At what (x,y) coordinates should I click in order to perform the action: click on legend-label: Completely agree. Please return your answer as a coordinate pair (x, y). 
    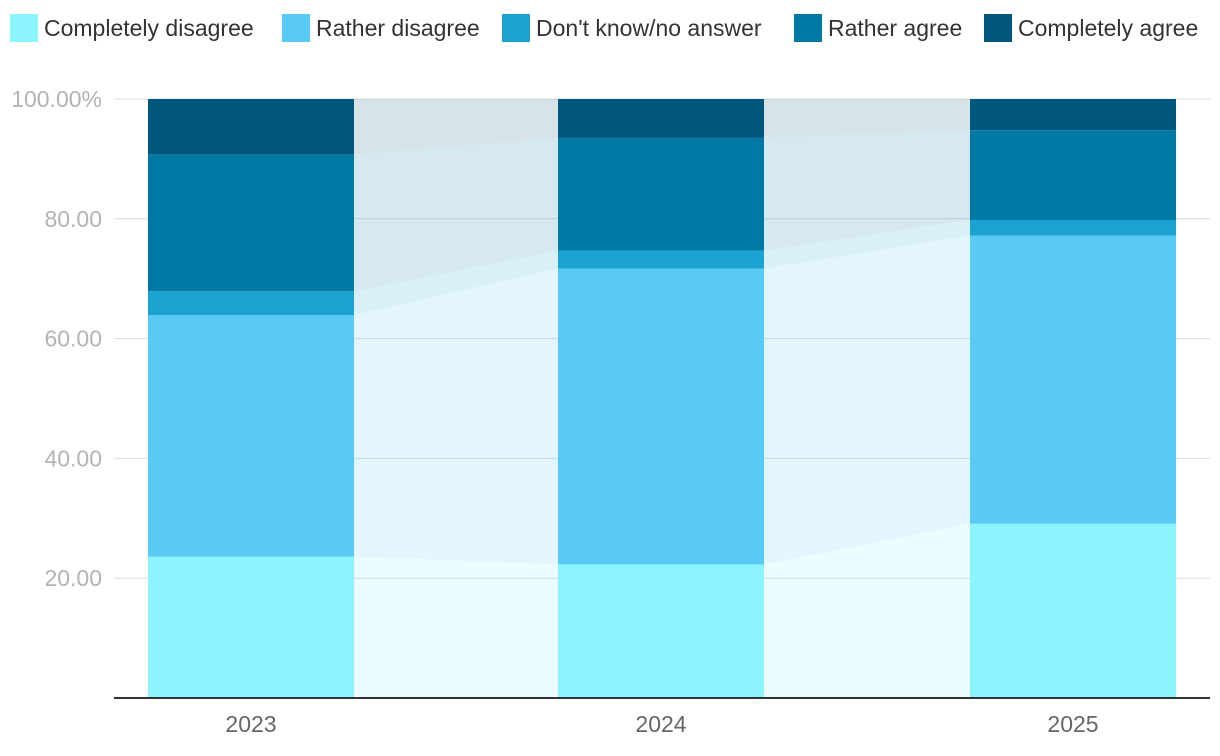
    Looking at the image, I should click on (1108, 28).